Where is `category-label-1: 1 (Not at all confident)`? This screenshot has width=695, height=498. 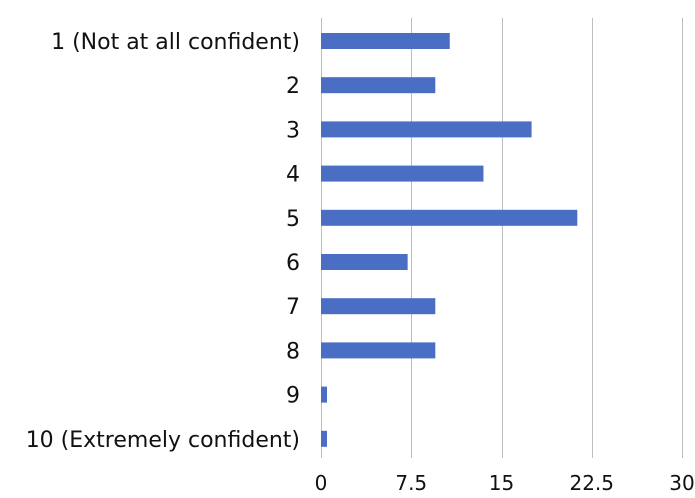
category-label-1: 1 (Not at all confident) is located at coordinates (175, 42).